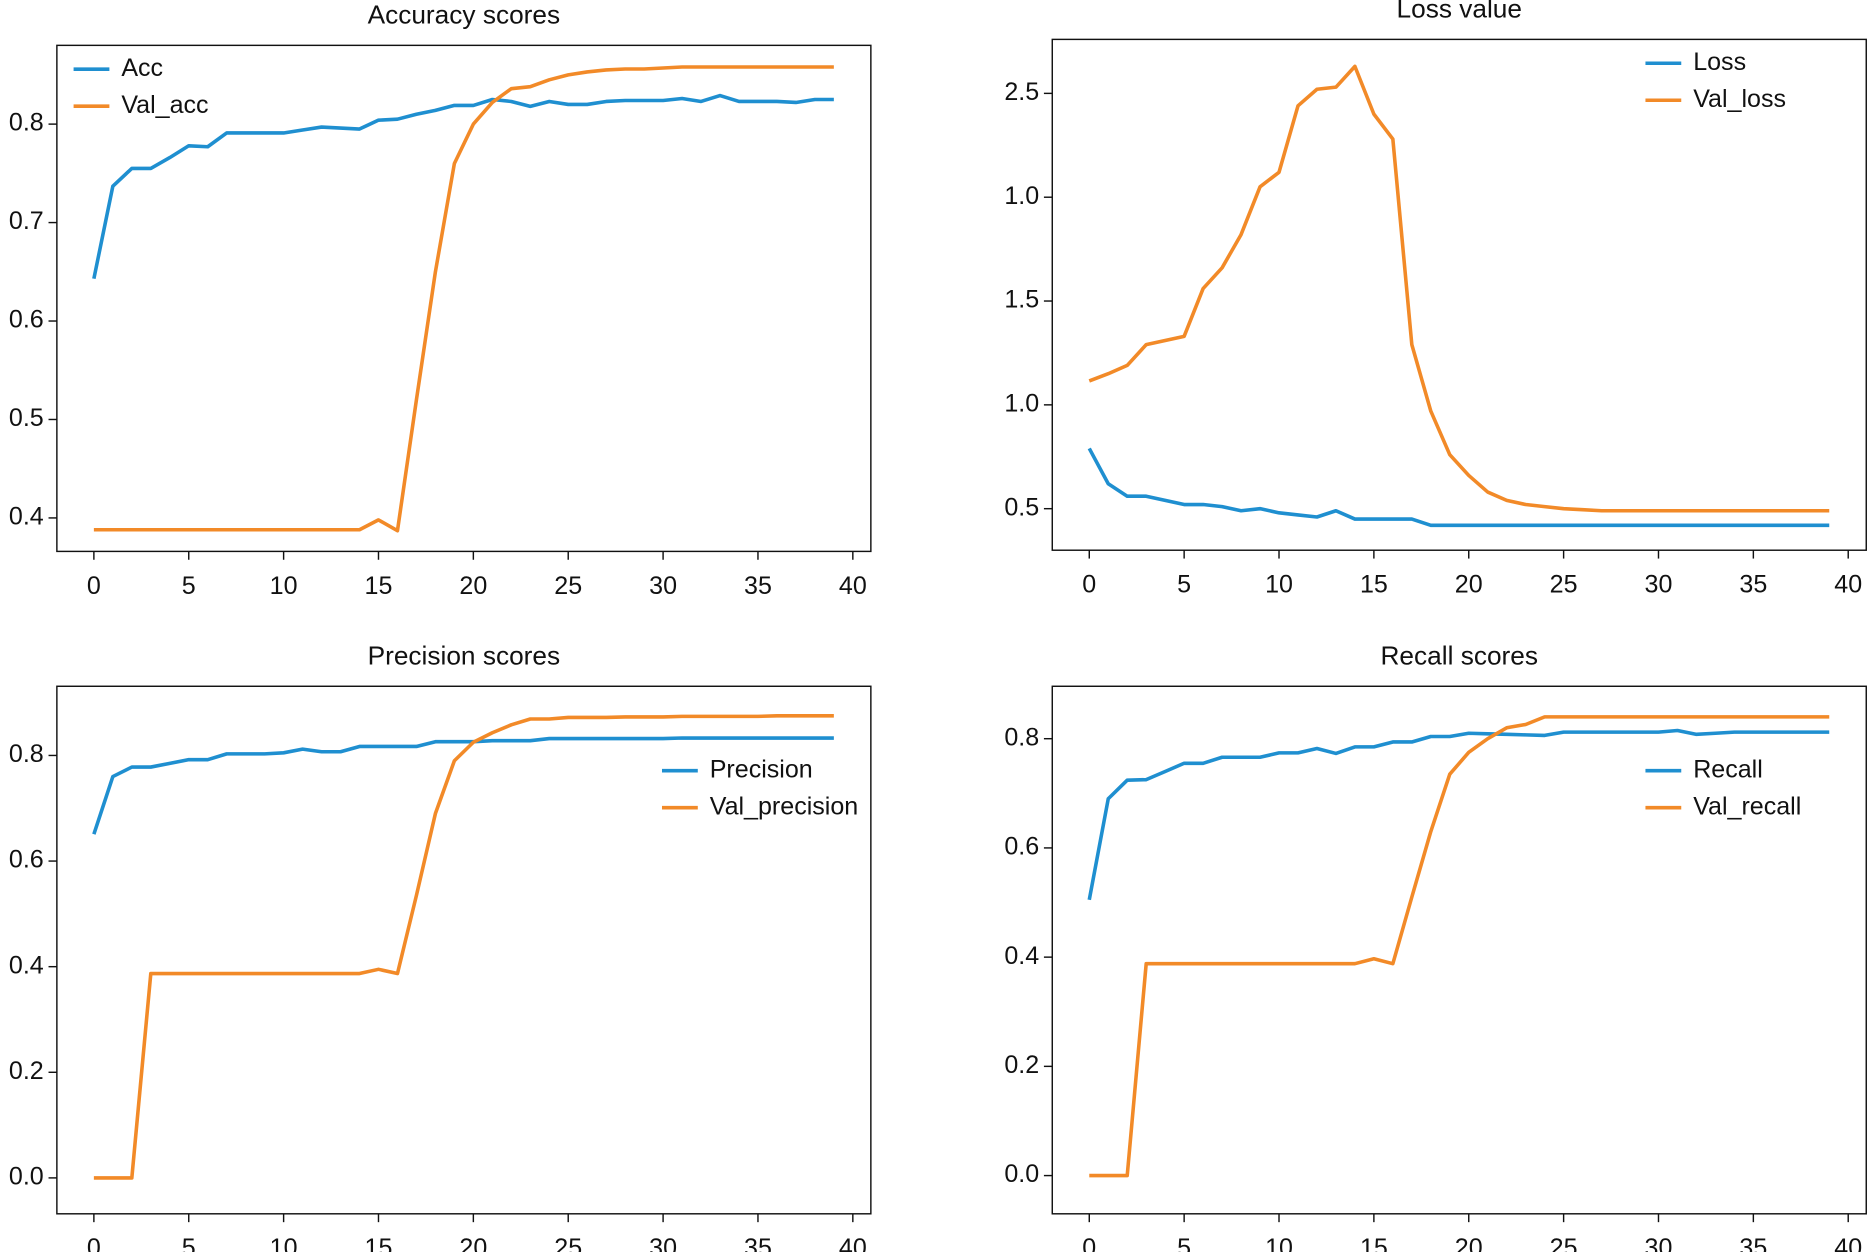 This screenshot has height=1252, width=1873. I want to click on y-tick-label: 1.5, so click(1021, 300).